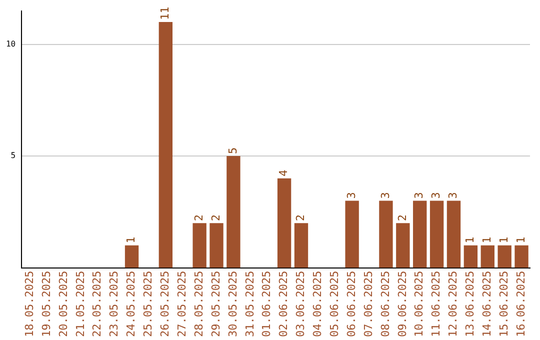  Describe the element at coordinates (402, 304) in the screenshot. I see `x-tick-label: 09.06.2025` at that location.